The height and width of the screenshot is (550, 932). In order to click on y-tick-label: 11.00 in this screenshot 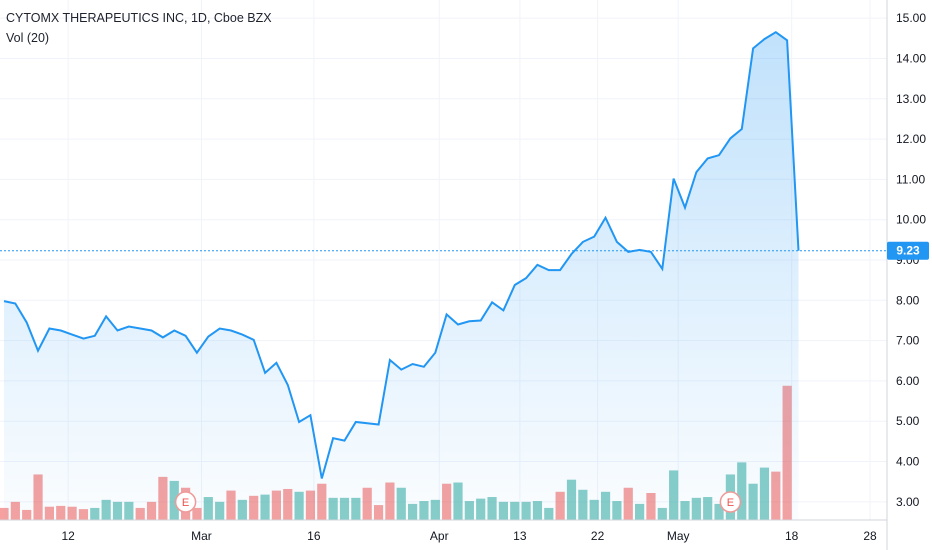, I will do `click(910, 179)`.